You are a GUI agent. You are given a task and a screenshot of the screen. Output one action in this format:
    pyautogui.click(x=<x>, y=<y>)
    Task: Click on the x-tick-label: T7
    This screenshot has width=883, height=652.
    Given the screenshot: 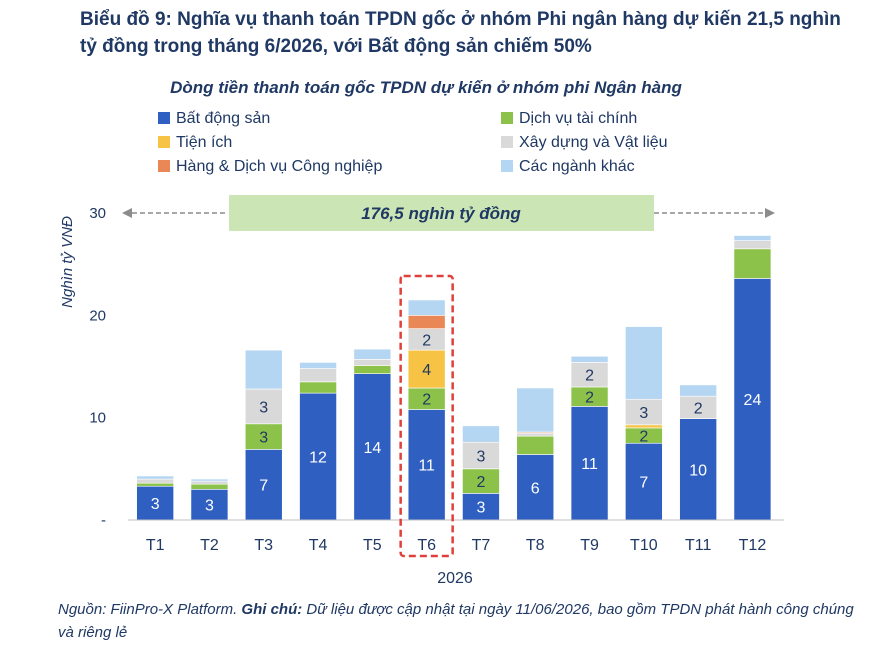 What is the action you would take?
    pyautogui.click(x=481, y=545)
    